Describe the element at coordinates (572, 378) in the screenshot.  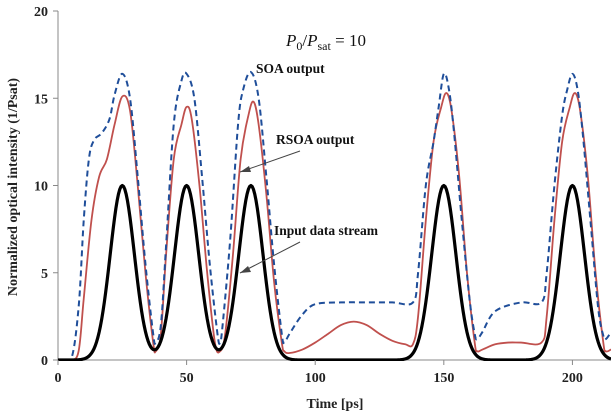
I see `x-tick-label: 200` at that location.